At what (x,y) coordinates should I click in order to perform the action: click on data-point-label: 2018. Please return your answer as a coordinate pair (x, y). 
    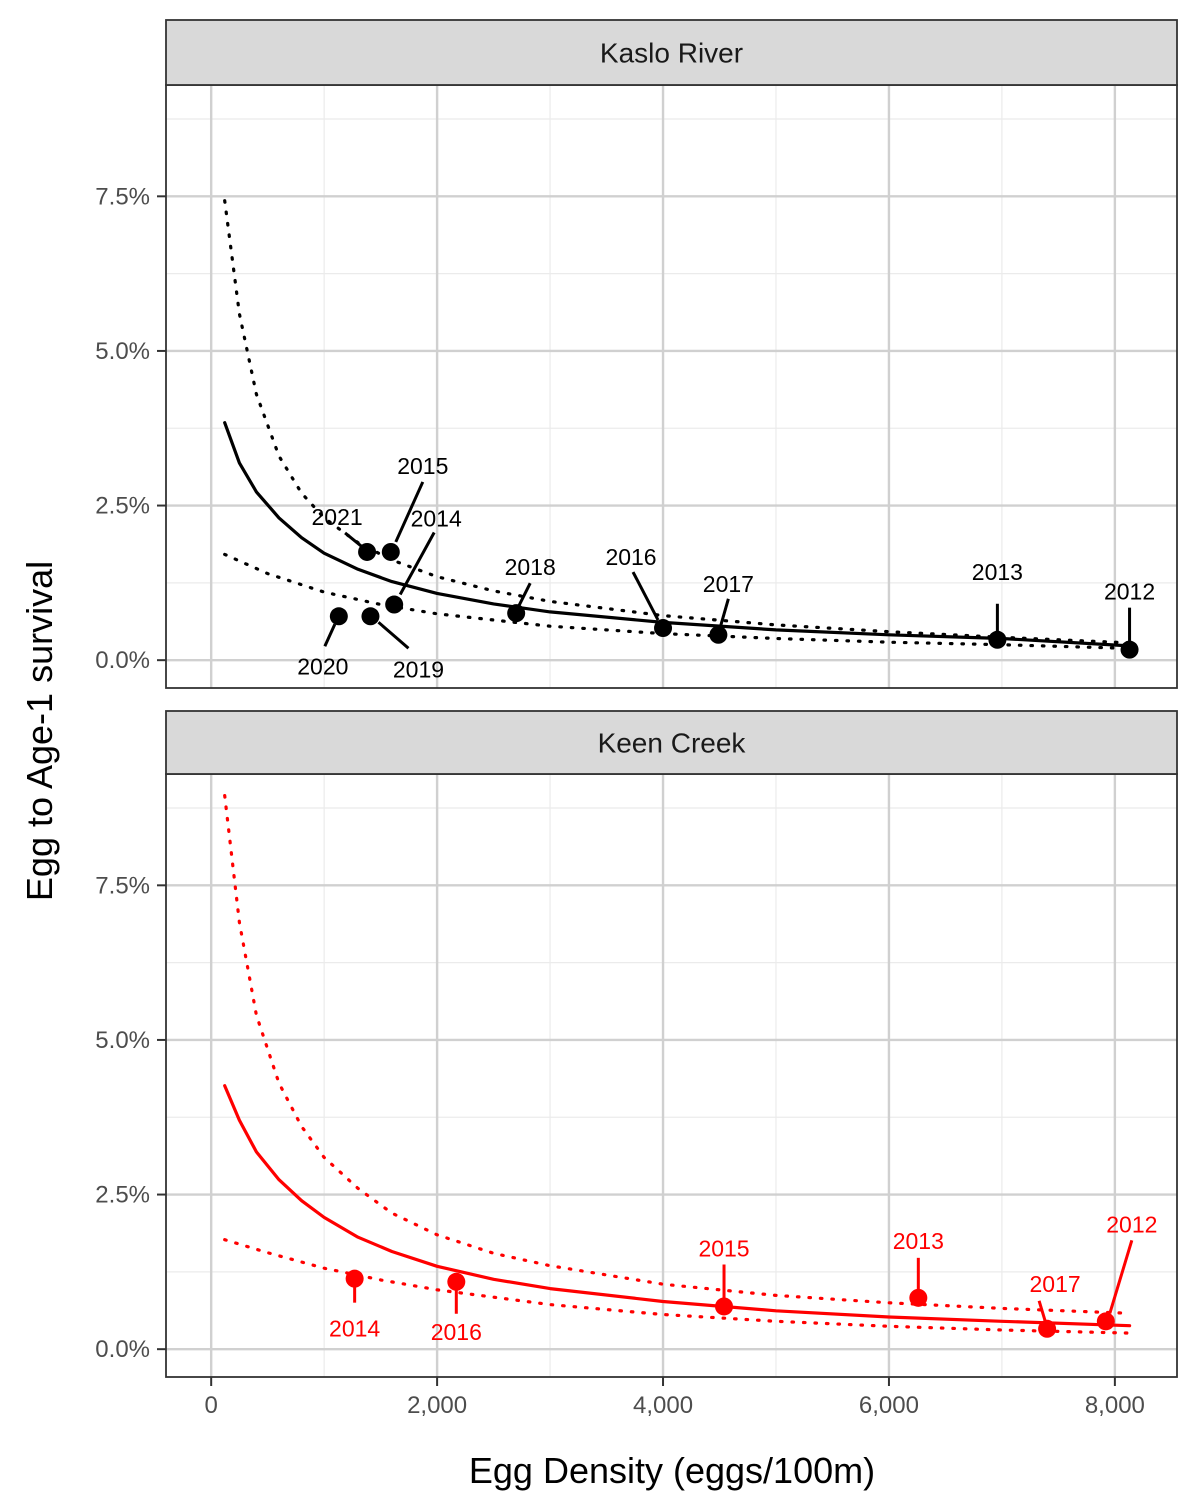
    Looking at the image, I should click on (530, 567).